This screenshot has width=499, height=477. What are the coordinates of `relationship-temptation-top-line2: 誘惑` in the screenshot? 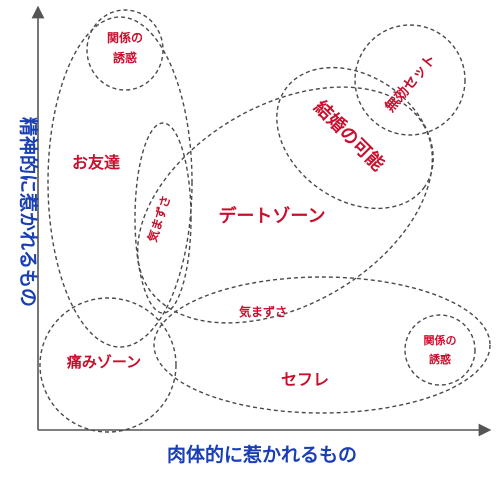 It's located at (125, 57).